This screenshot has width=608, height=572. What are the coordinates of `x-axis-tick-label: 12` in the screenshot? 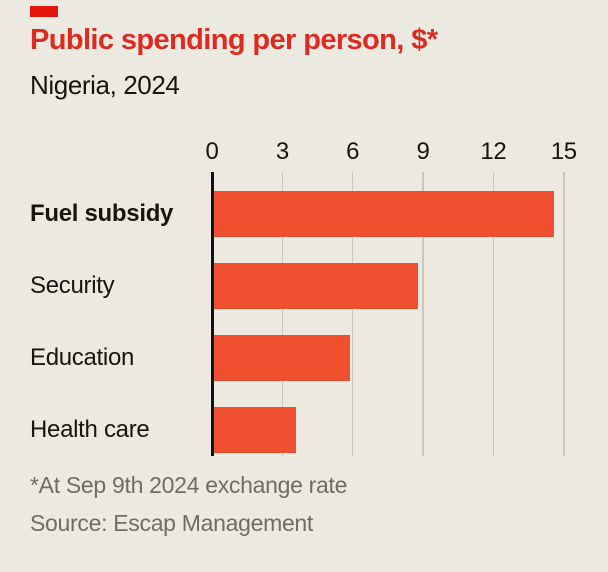 It's located at (493, 151).